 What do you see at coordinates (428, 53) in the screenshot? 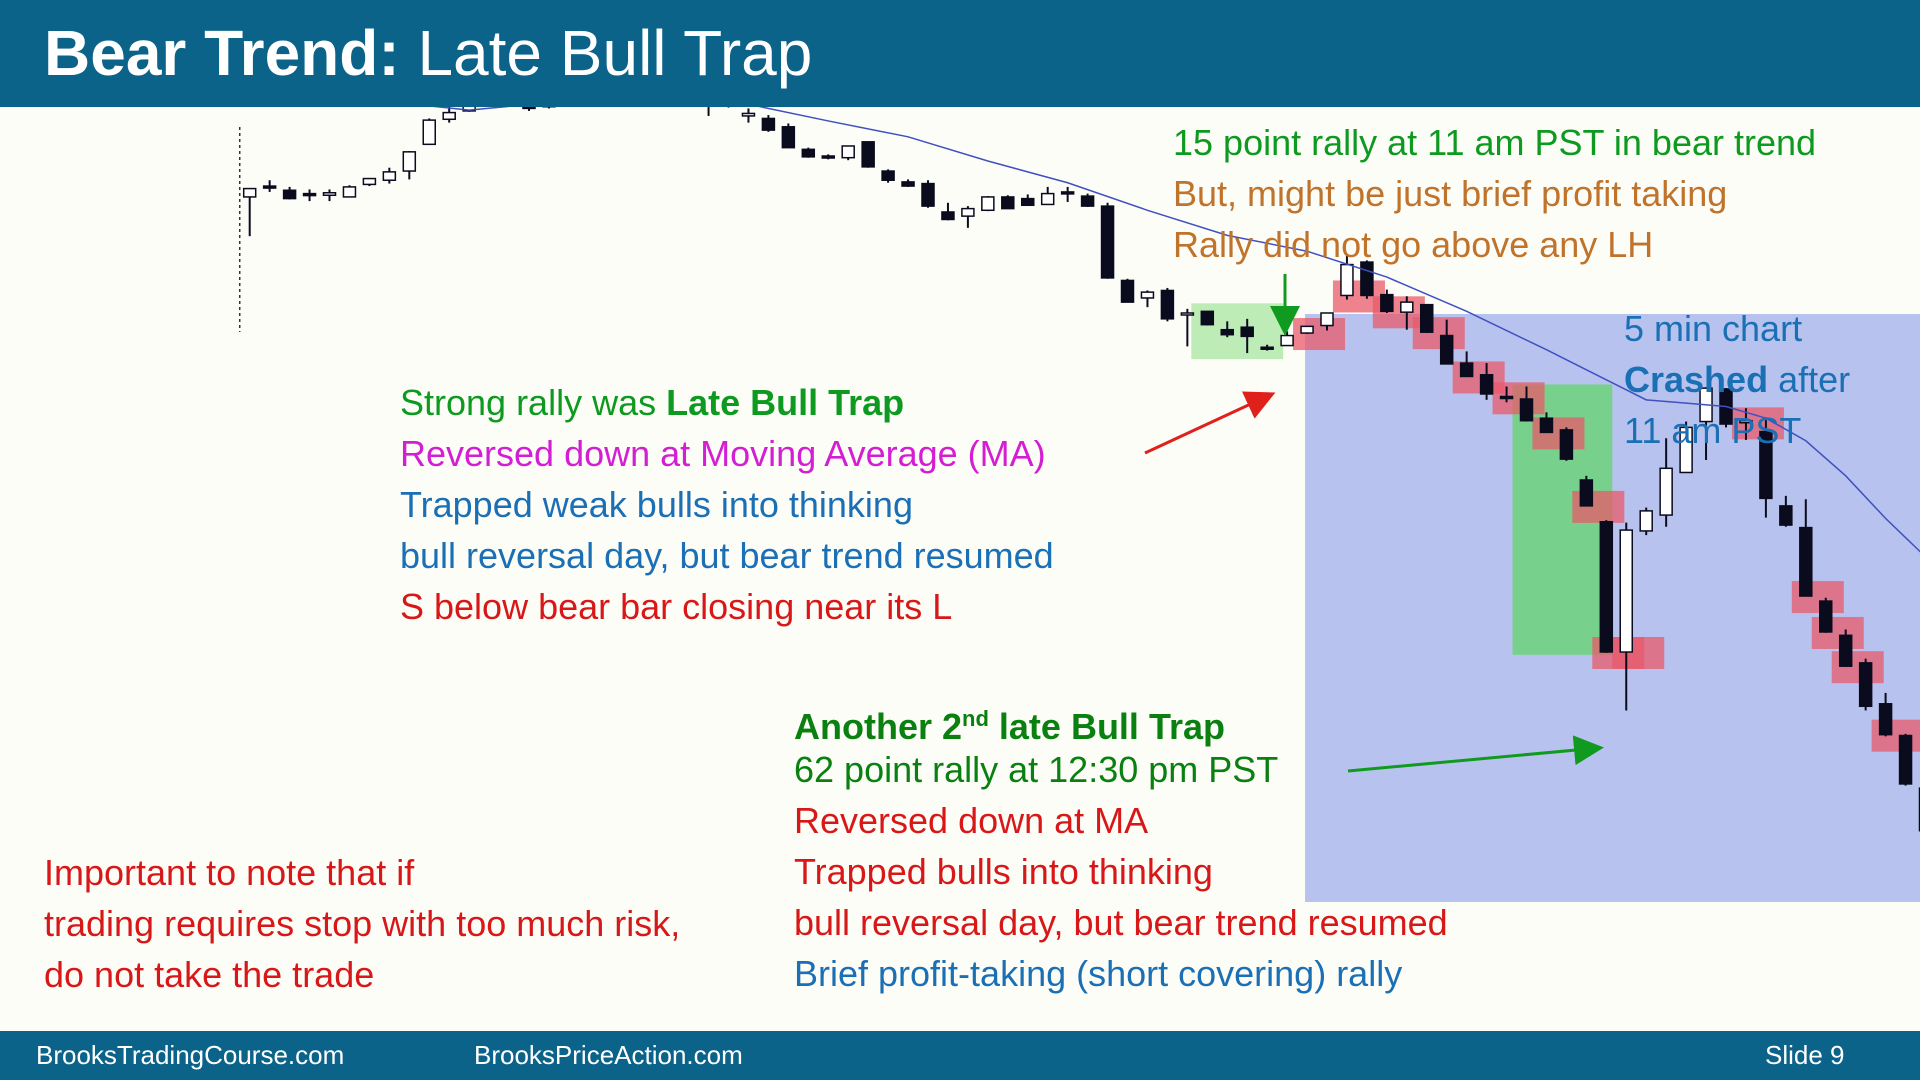
I see `slide-title: Bear Trend: Late Bull Trap` at bounding box center [428, 53].